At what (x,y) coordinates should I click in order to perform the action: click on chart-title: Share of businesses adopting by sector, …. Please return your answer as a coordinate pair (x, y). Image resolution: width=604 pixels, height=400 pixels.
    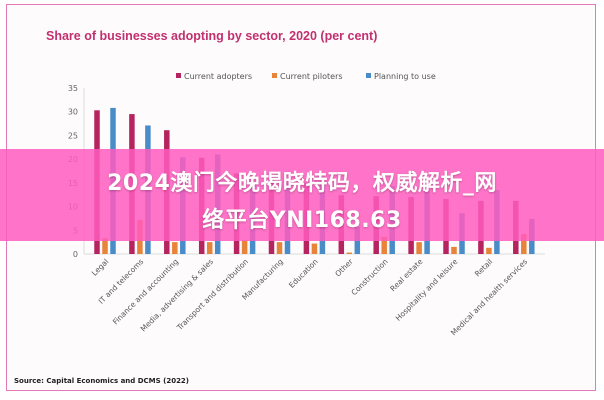
    Looking at the image, I should click on (212, 36).